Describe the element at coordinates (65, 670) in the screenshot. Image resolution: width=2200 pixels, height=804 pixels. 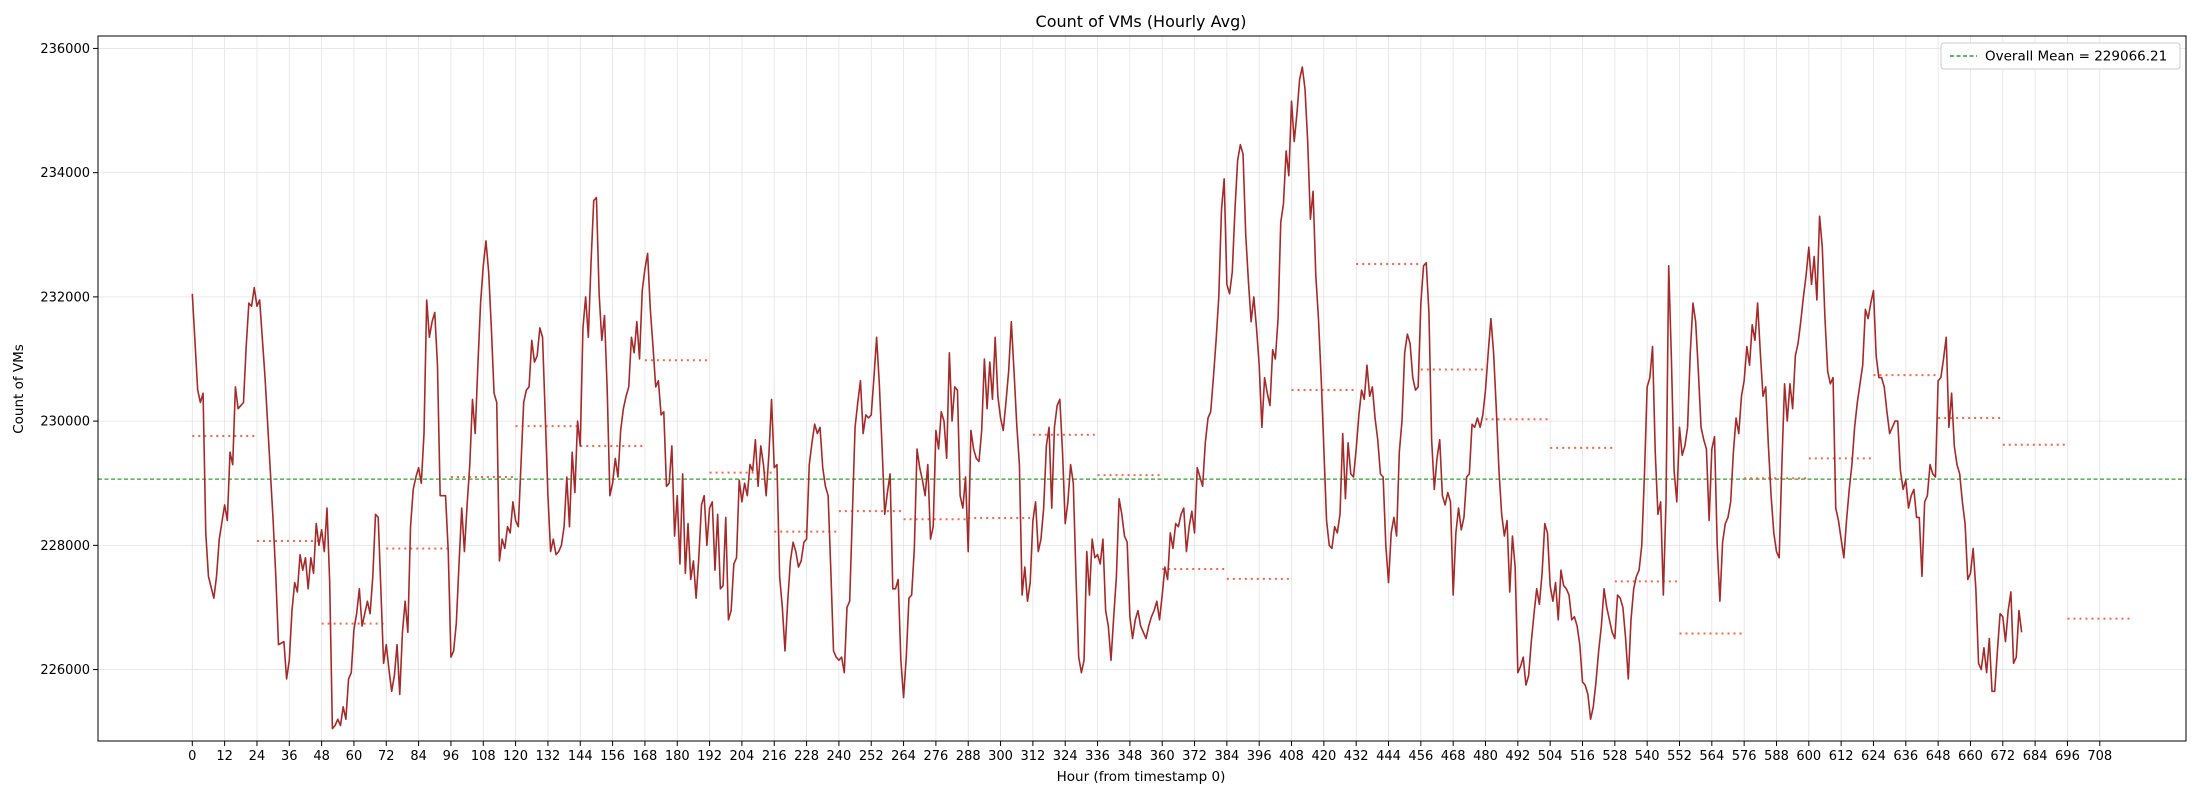
I see `y-tick-label: 226000` at that location.